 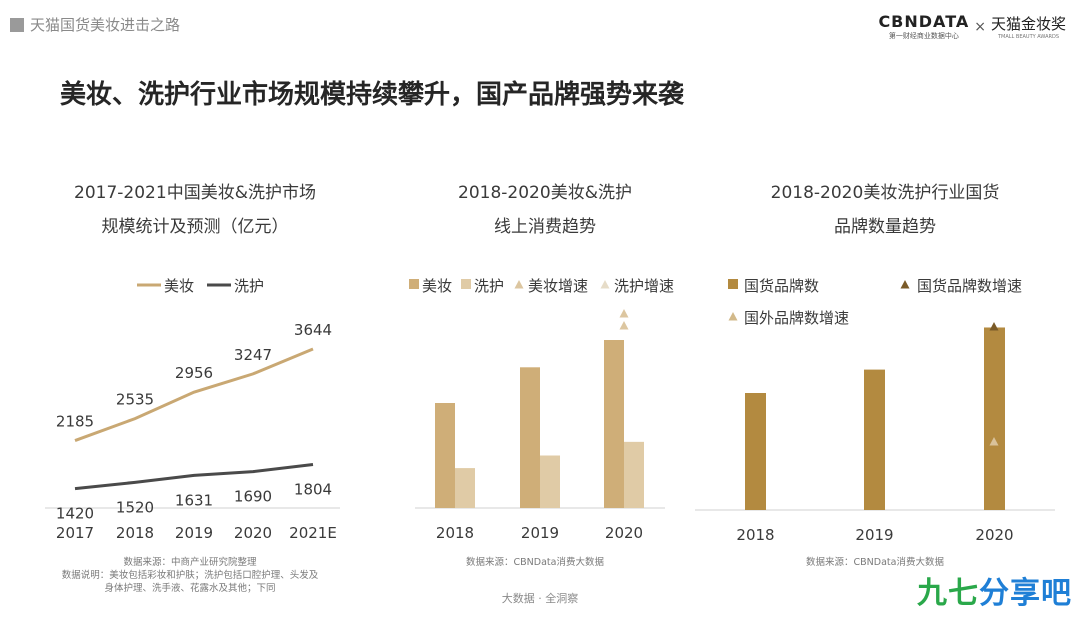 I want to click on chart1-x-tick: 2020, so click(x=253, y=533).